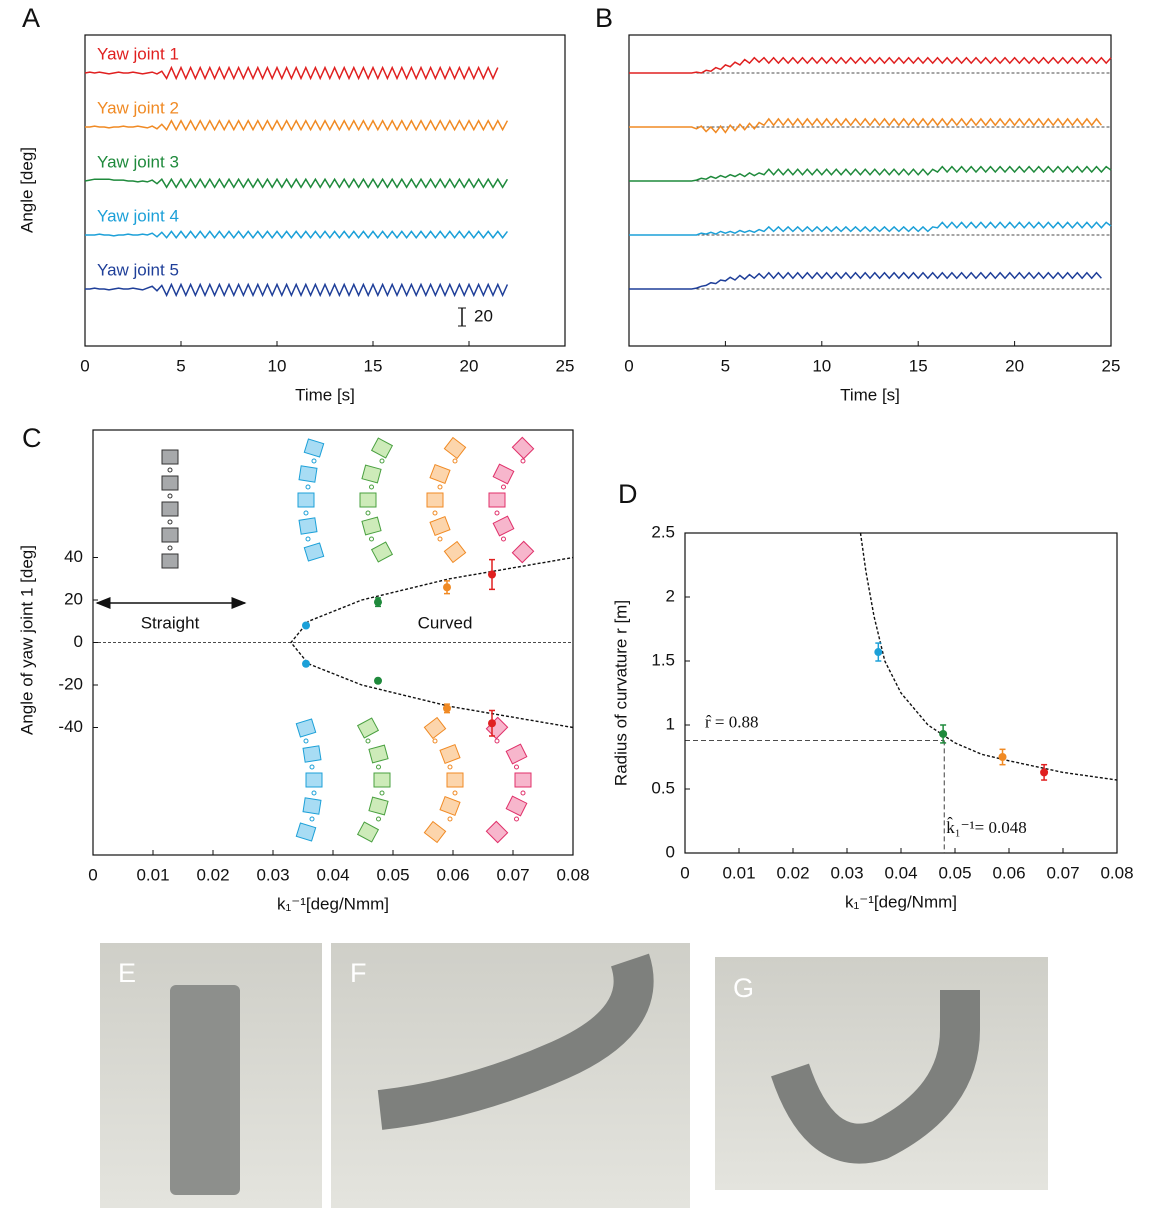  Describe the element at coordinates (333, 903) in the screenshot. I see `x-axis-label: k₁⁻¹[deg/Nmm]` at that location.